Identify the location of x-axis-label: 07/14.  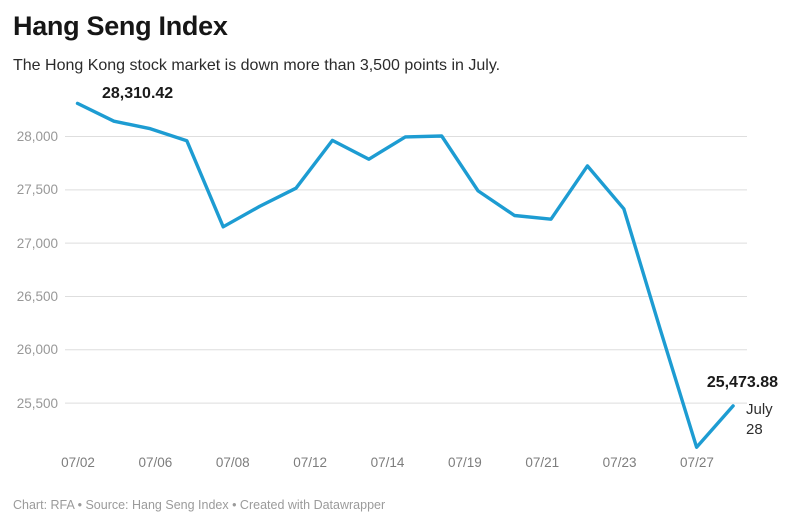
(387, 462).